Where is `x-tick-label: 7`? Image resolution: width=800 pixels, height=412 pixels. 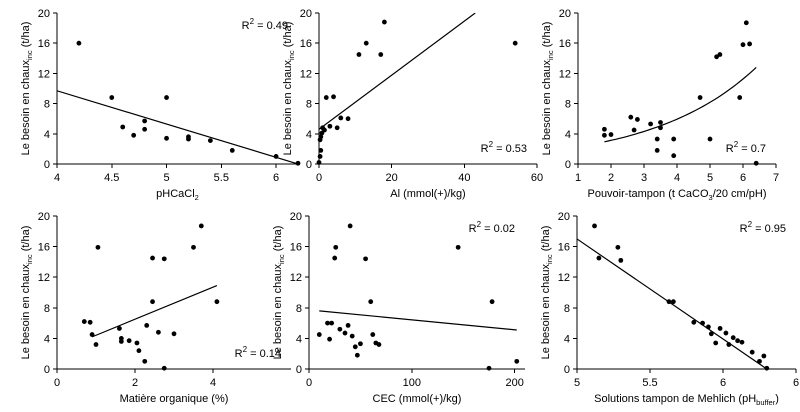 x-tick-label: 7 is located at coordinates (776, 178).